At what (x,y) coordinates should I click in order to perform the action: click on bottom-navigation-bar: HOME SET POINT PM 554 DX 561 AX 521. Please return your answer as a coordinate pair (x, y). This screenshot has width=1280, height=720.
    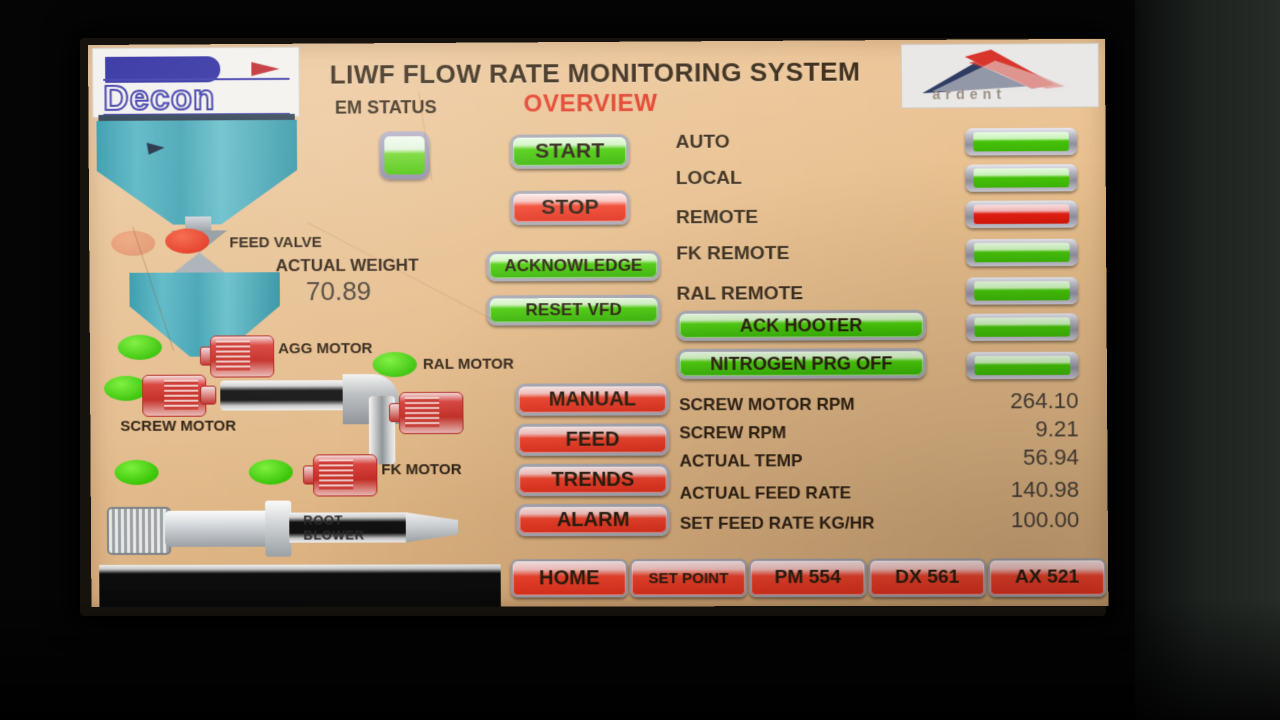
    Looking at the image, I should click on (808, 577).